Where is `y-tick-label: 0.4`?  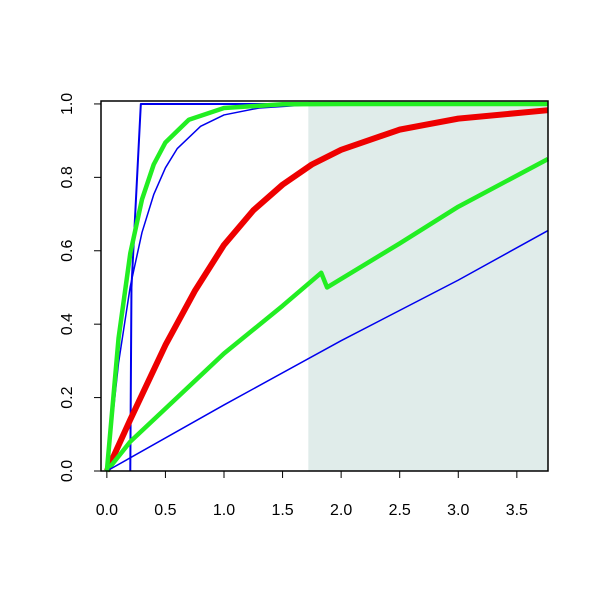
y-tick-label: 0.4 is located at coordinates (67, 324).